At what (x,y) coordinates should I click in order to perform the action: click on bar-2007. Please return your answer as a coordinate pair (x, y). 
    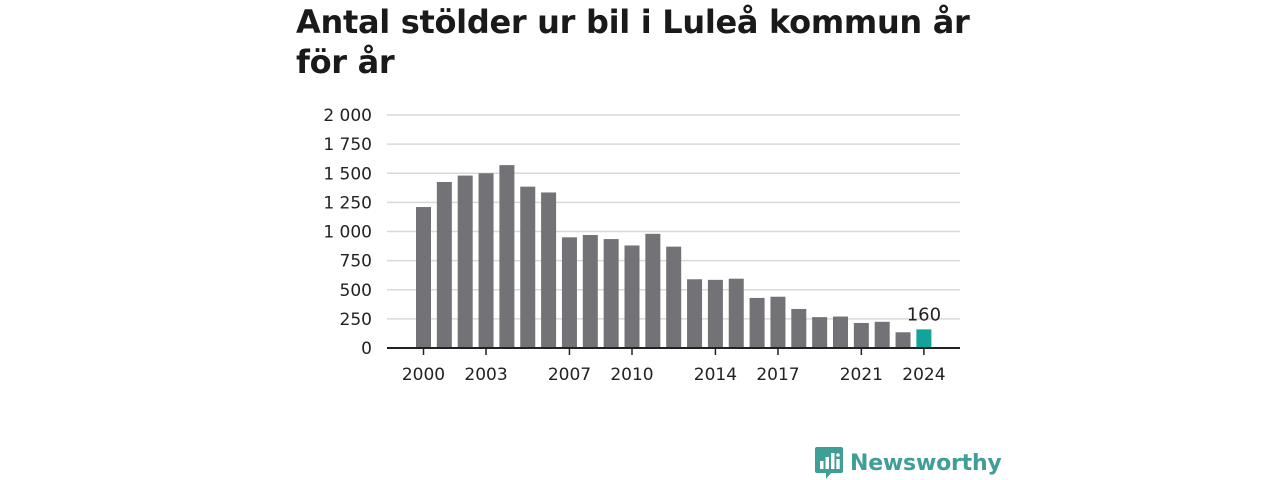
    Looking at the image, I should click on (569, 292).